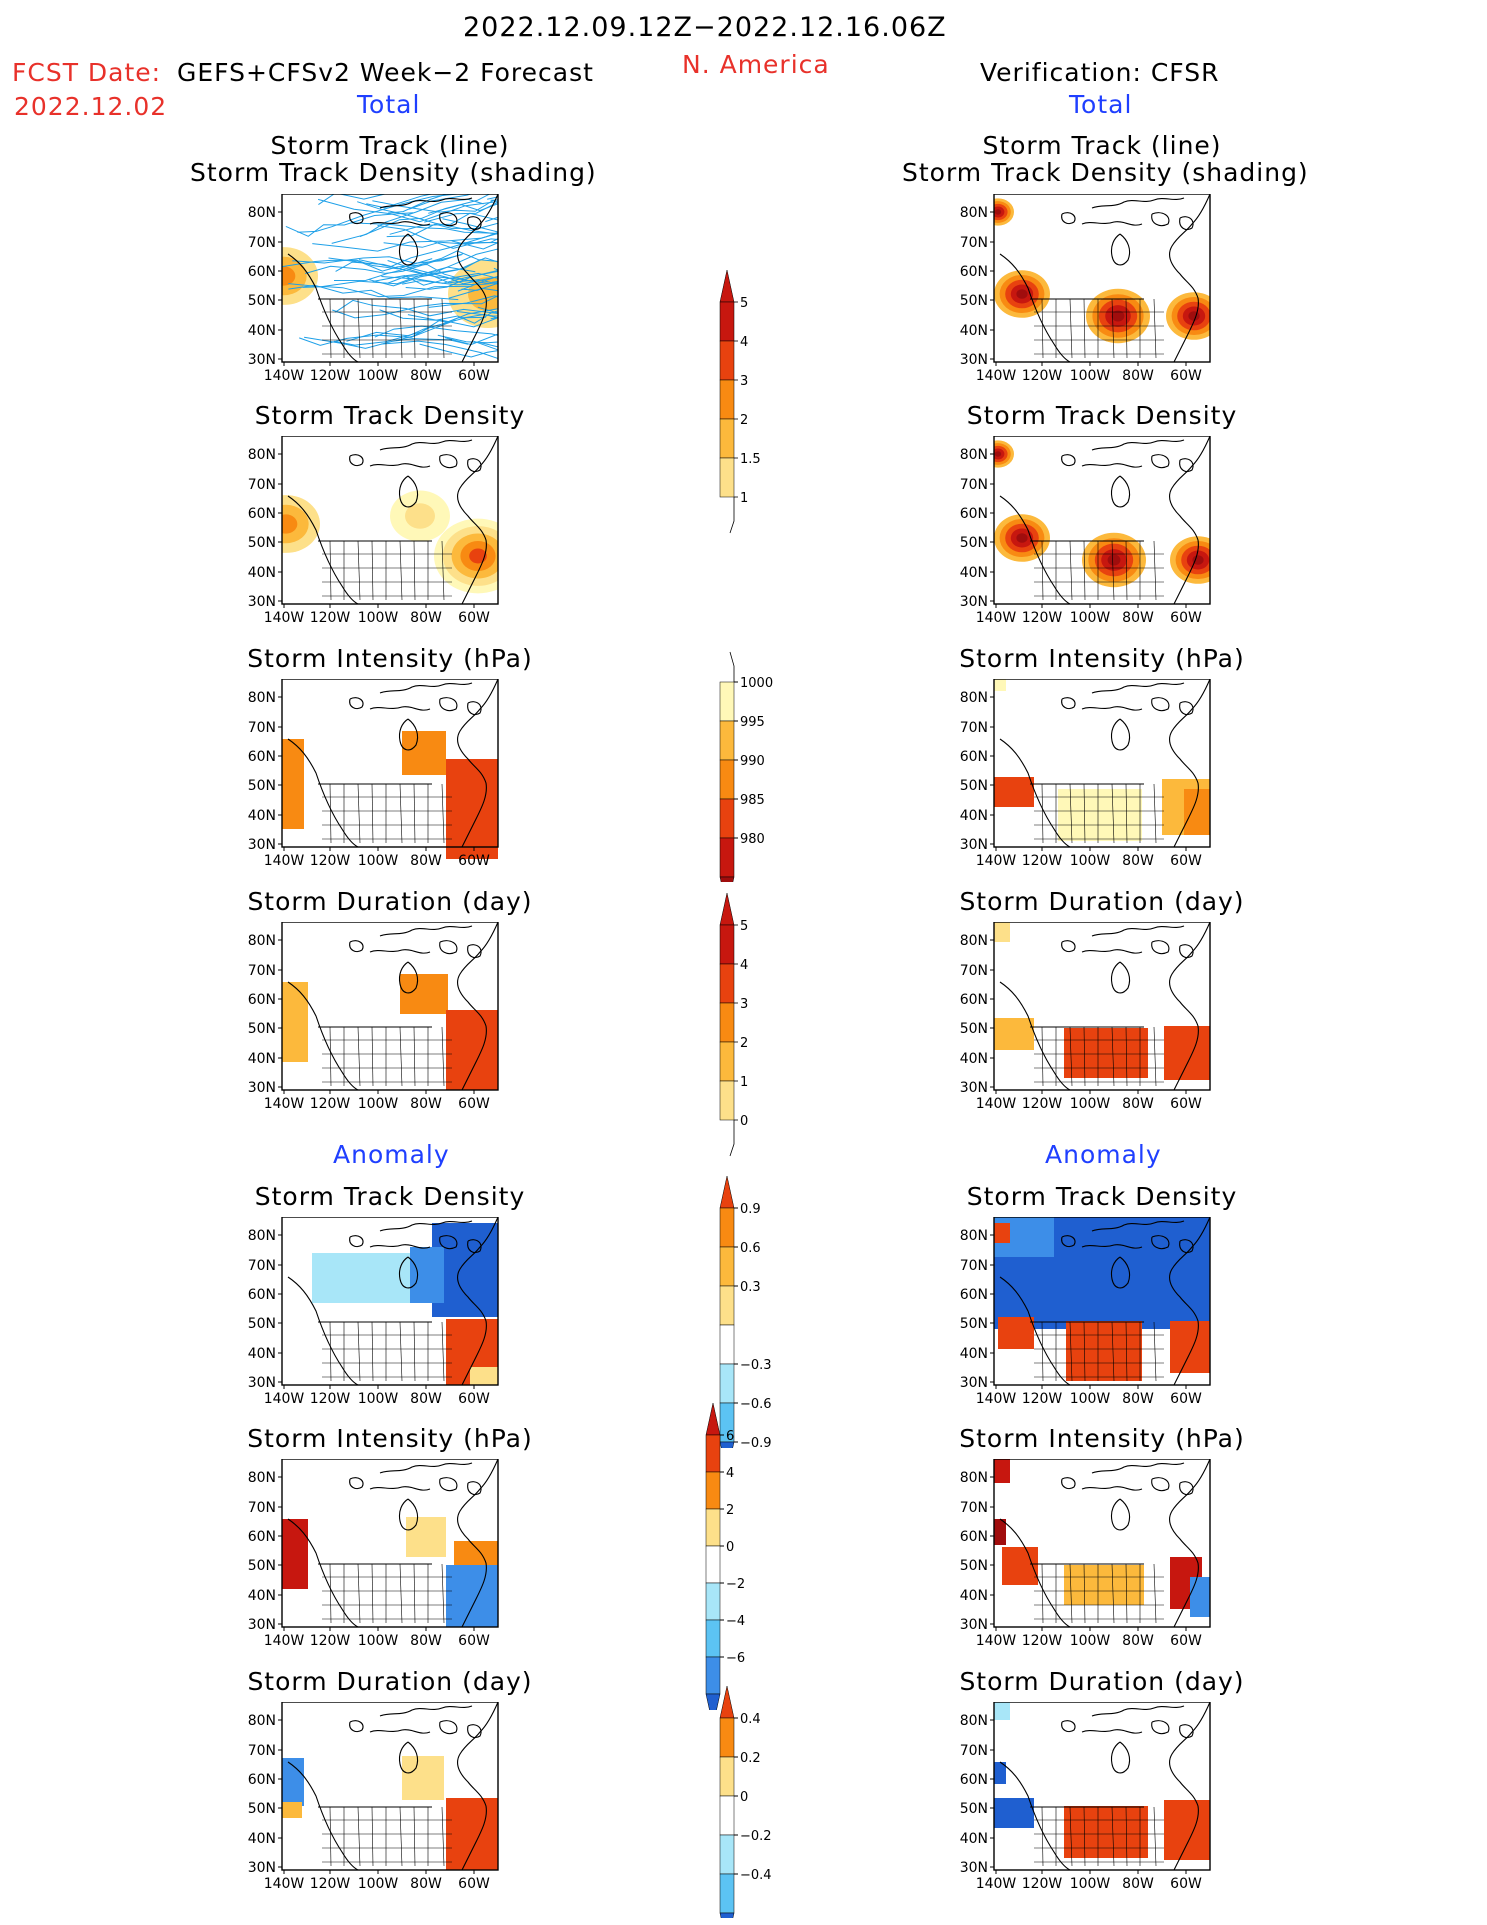  Describe the element at coordinates (745, 1801) in the screenshot. I see `colorbar-duration-anom: 0.4 0.2 0 −0.2 −0.4` at that location.